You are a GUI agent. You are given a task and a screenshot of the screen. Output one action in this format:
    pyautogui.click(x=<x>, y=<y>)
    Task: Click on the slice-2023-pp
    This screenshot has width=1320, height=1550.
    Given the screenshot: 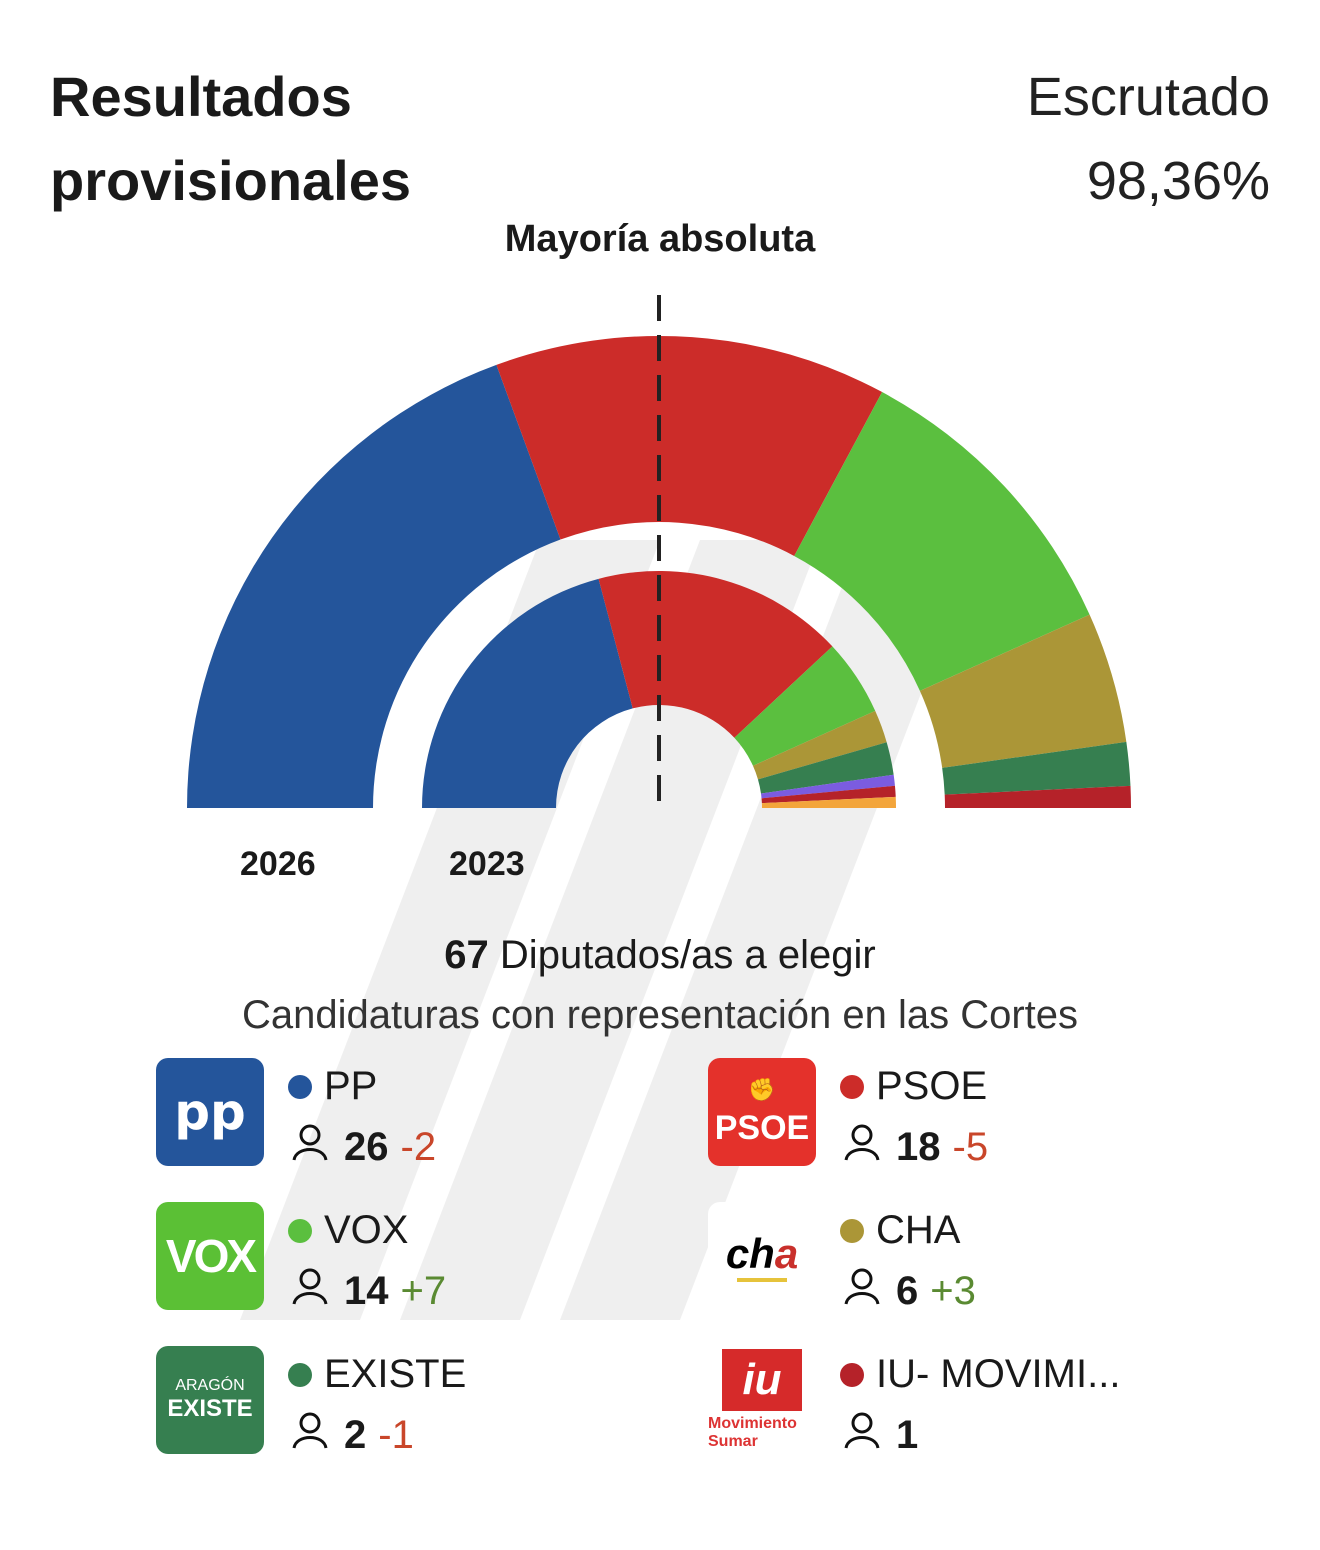 What is the action you would take?
    pyautogui.click(x=527, y=693)
    